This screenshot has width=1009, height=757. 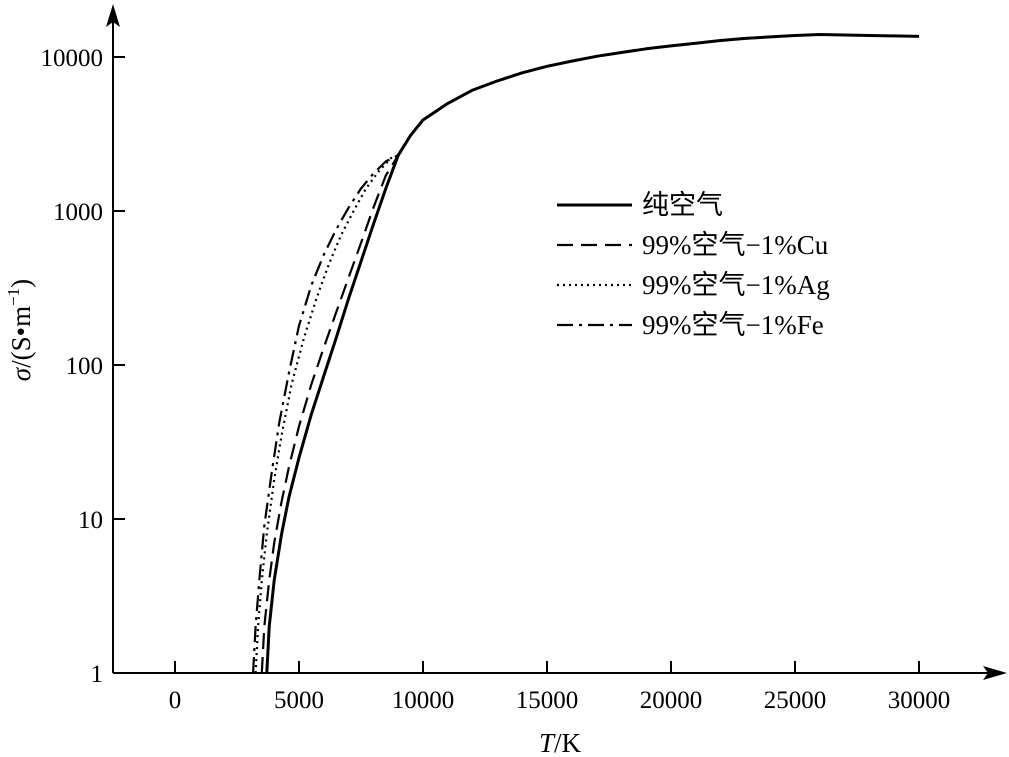 I want to click on y-axis-label-var: σ, so click(x=21, y=373).